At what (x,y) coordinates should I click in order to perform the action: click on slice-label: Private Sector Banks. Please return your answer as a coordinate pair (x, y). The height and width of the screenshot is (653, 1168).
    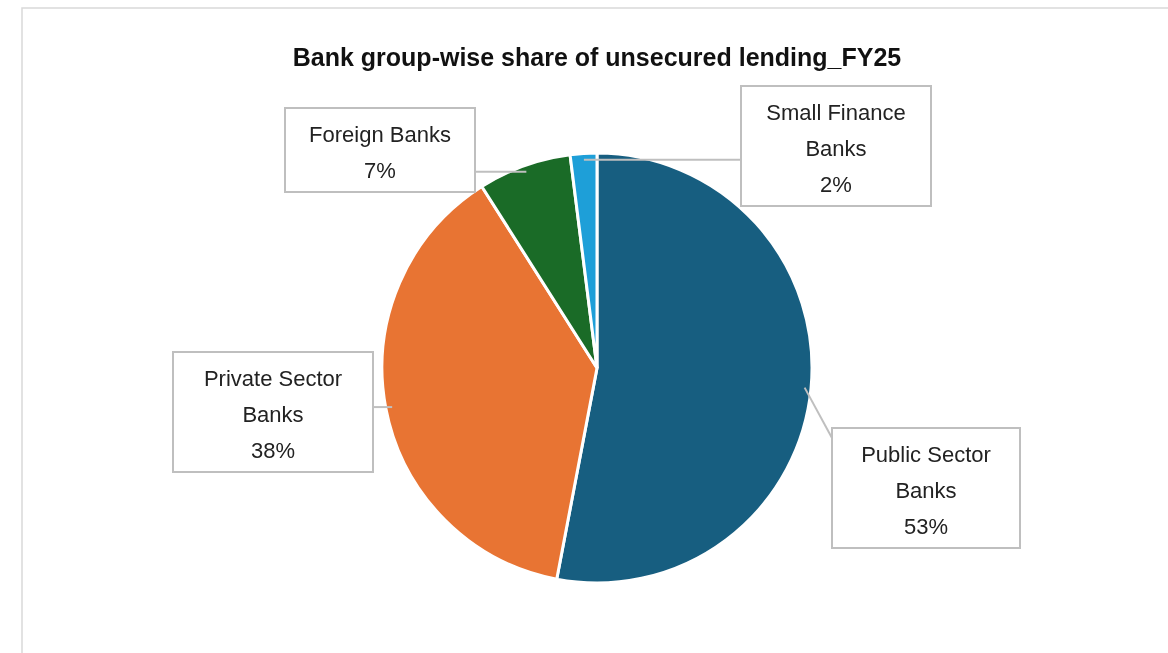
    Looking at the image, I should click on (273, 396).